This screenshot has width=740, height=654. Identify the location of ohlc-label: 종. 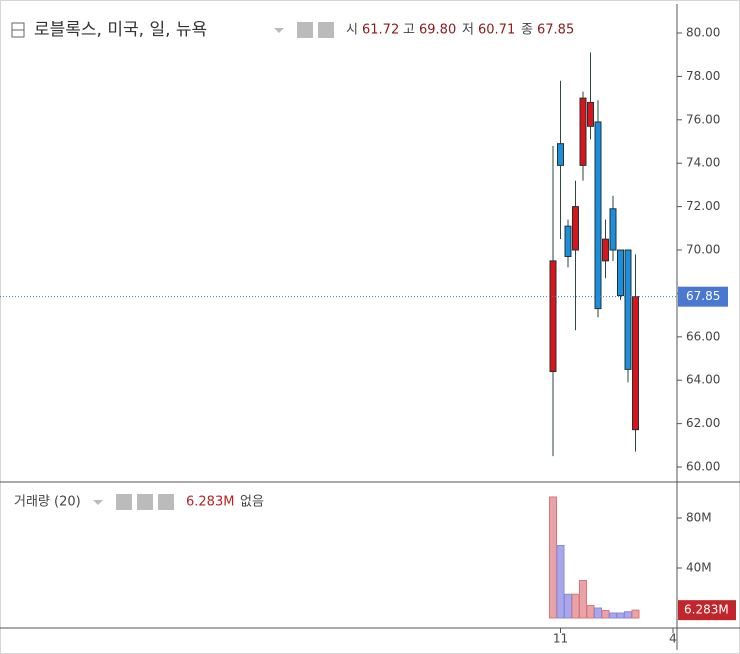
(527, 30).